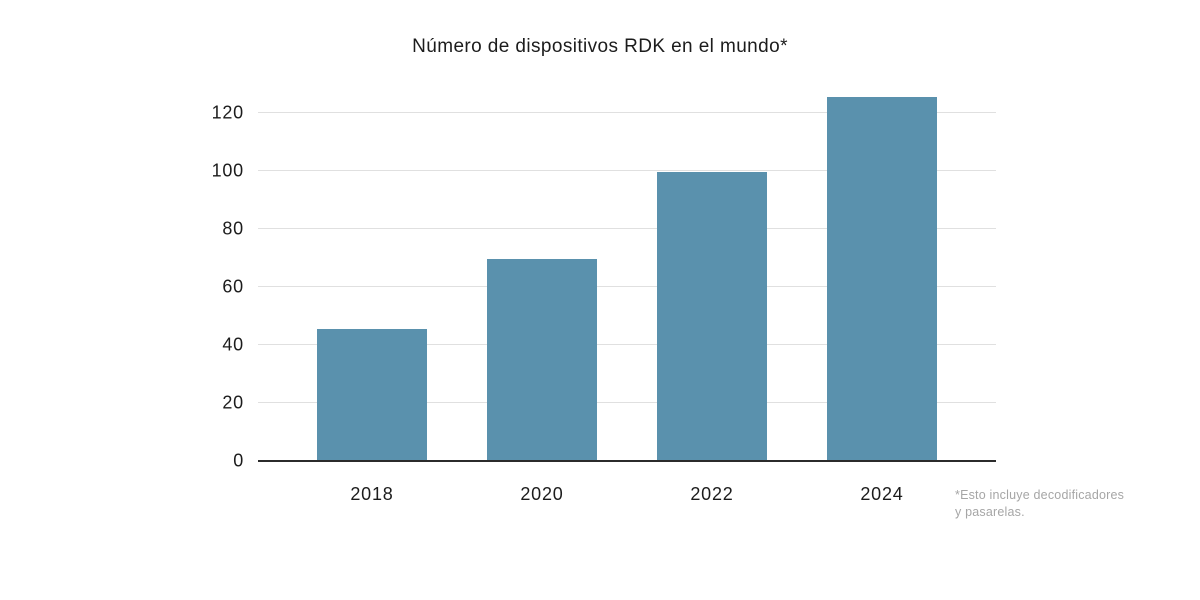  I want to click on chart-title: Número de dispositivos RDK en el mundo*, so click(600, 46).